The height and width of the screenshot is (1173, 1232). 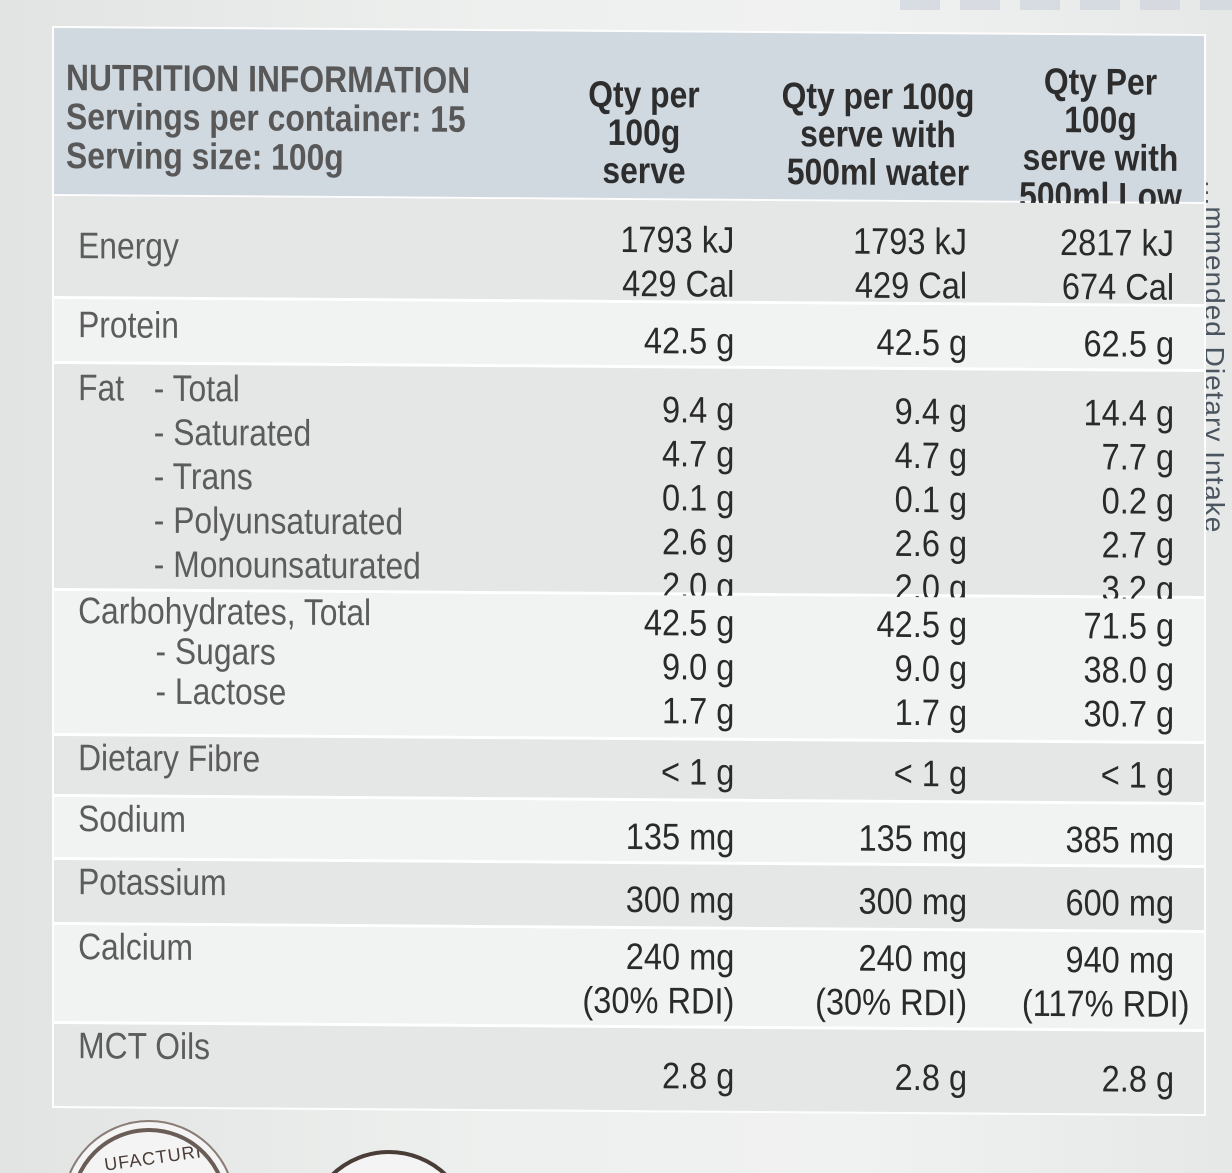 I want to click on servings-per-container: Servings per container: 15, so click(x=266, y=118).